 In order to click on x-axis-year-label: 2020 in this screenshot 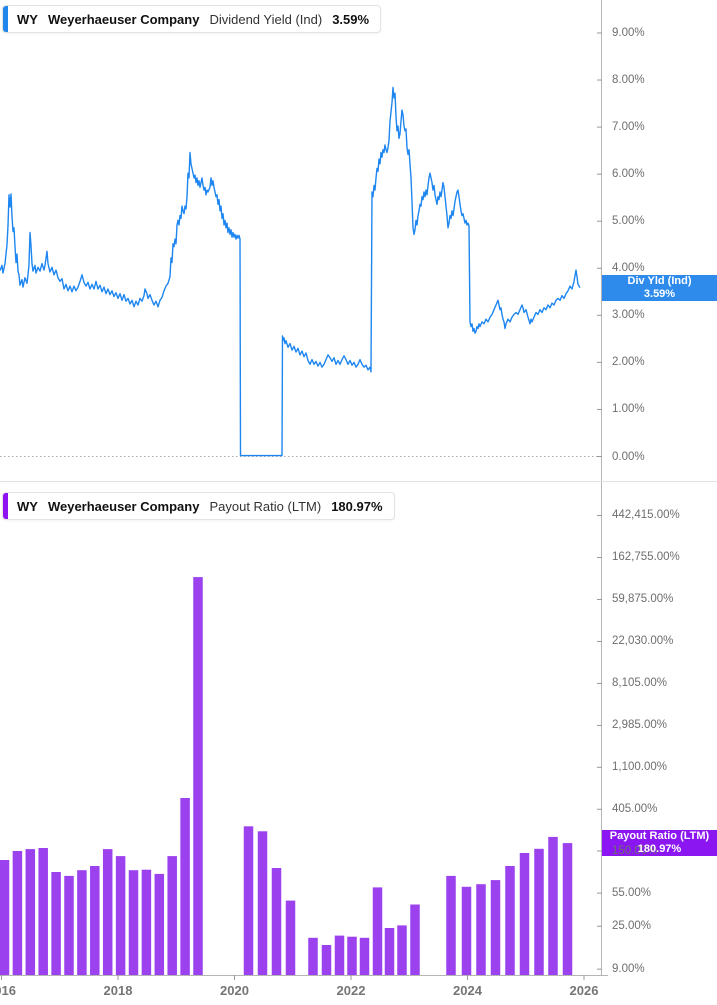, I will do `click(234, 990)`.